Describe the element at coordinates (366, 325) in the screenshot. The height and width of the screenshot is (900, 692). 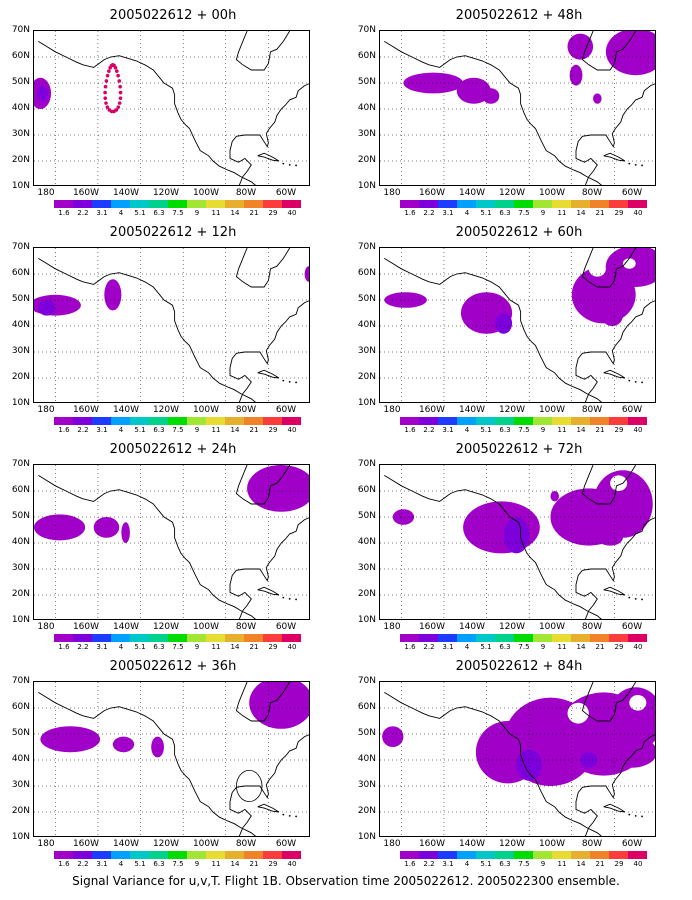
I see `lat-tick-label: 40N` at that location.